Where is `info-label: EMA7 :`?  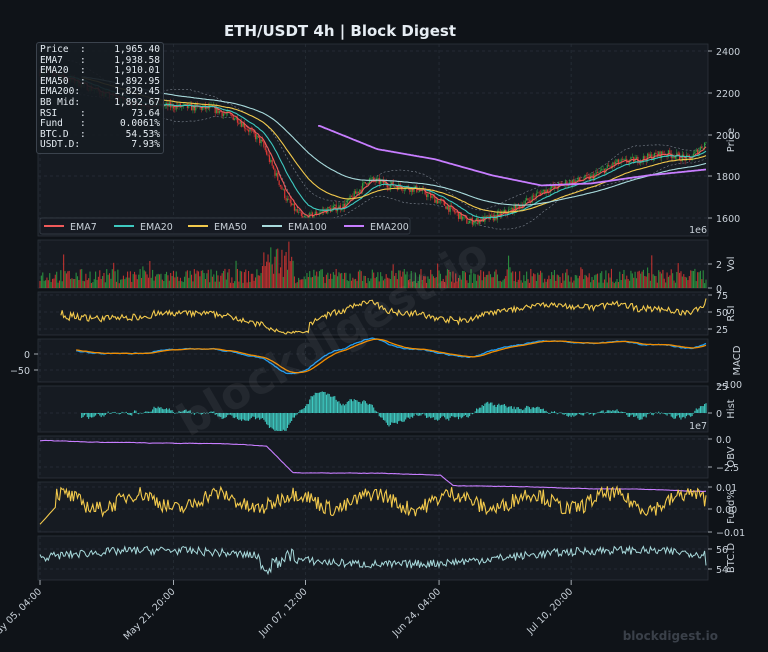
info-label: EMA7 : is located at coordinates (63, 60).